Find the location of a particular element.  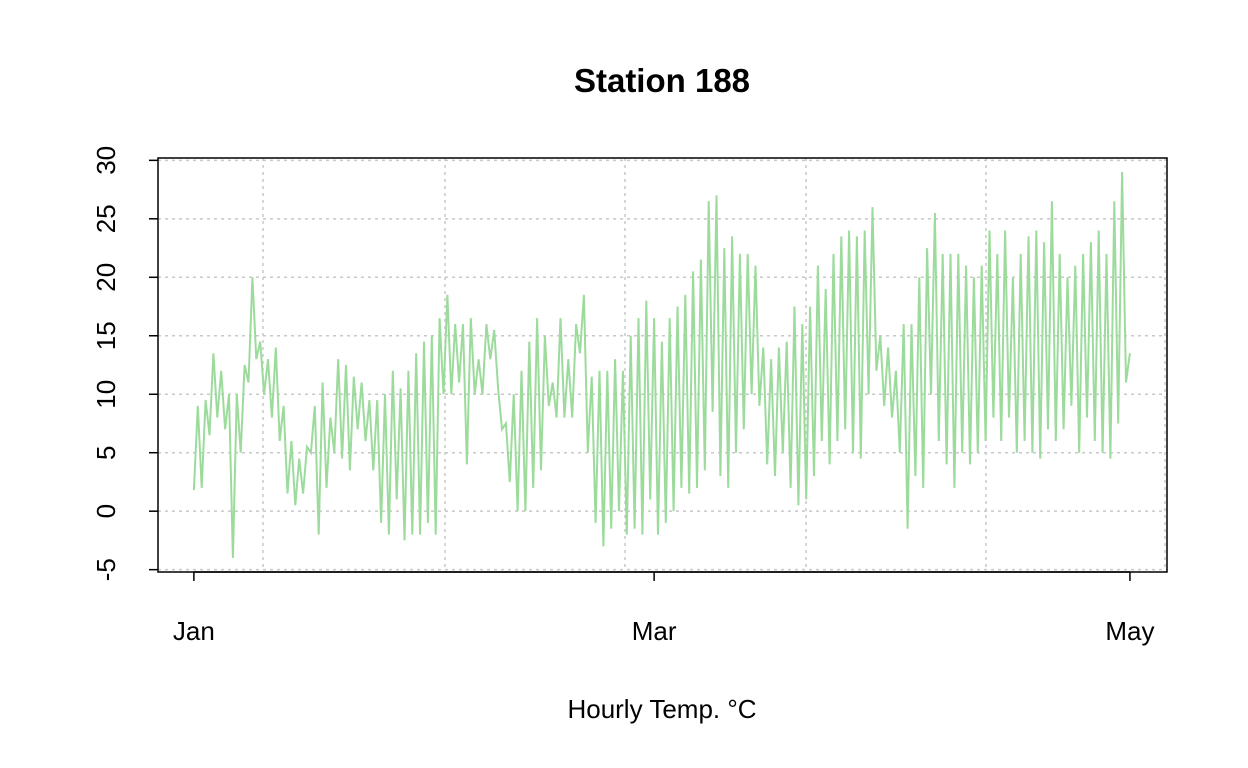

x-tick-label: Jan is located at coordinates (194, 631).